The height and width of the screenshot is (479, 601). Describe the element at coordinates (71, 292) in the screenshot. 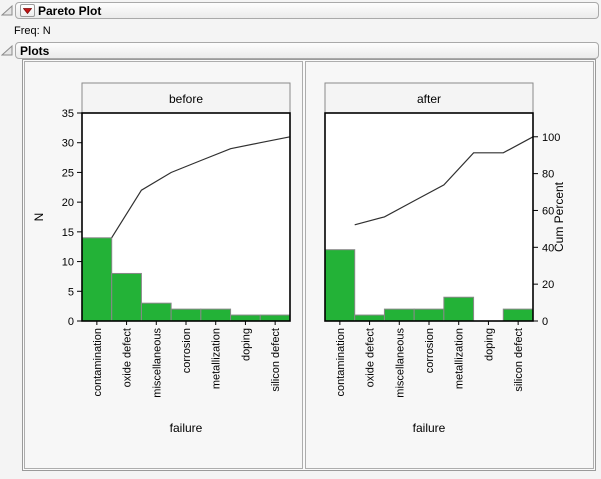

I see `y-axis-tick-label: 5` at that location.